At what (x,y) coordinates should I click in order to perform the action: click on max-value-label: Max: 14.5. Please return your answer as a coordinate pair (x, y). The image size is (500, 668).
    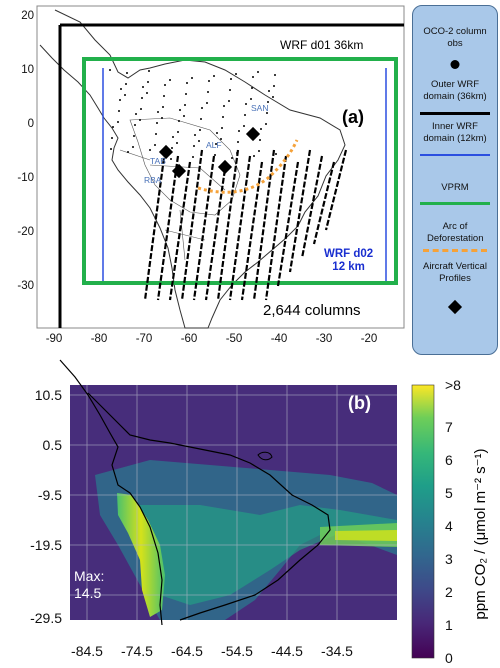
    Looking at the image, I should click on (89, 585).